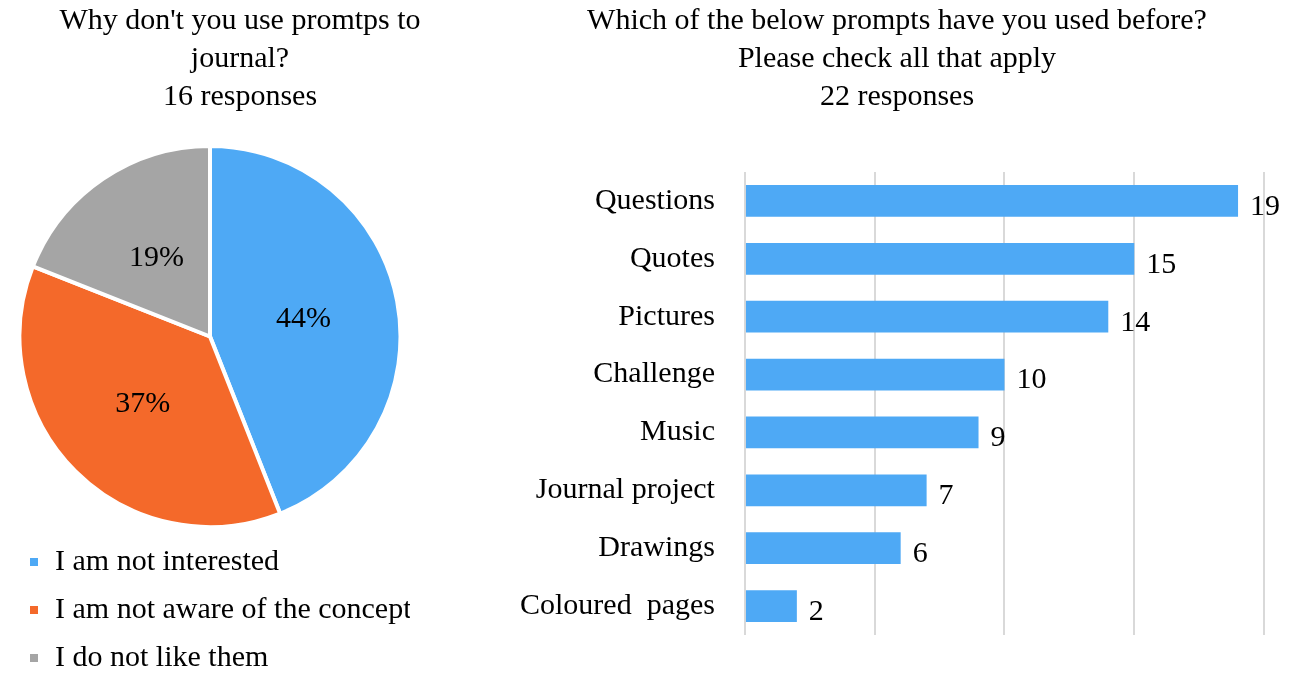 Image resolution: width=1304 pixels, height=683 pixels. I want to click on y-tick-label: Drawings, so click(656, 546).